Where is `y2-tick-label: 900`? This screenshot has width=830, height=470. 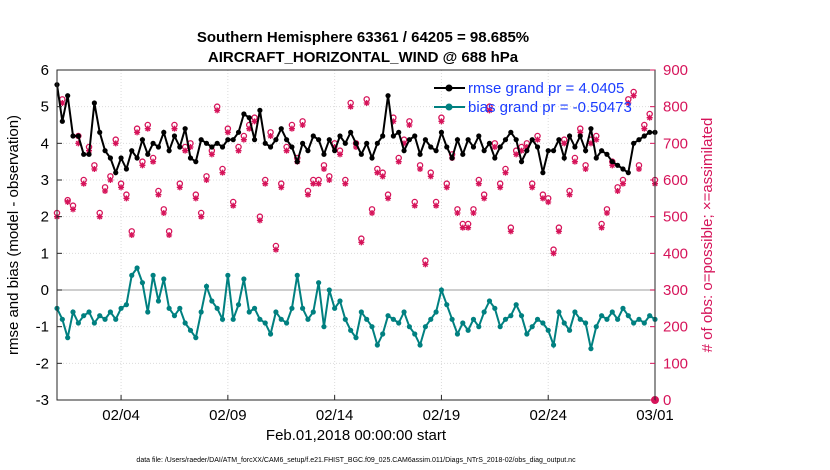
y2-tick-label: 900 is located at coordinates (675, 70).